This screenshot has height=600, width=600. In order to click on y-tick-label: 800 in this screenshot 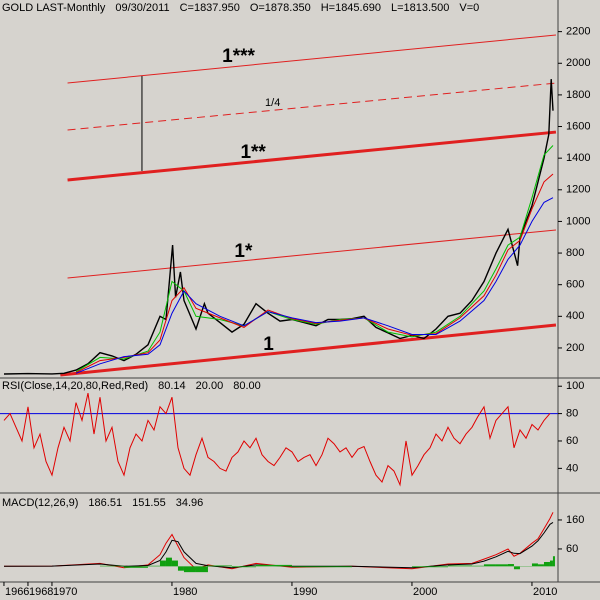, I will do `click(575, 253)`.